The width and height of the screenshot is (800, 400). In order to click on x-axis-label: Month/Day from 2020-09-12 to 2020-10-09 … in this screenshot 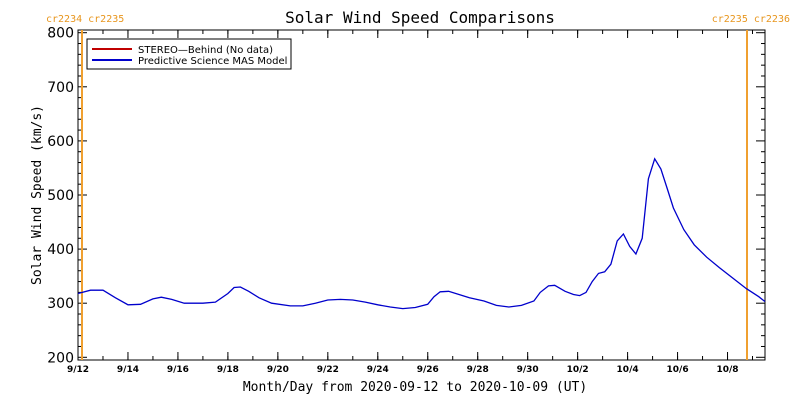, I will do `click(415, 387)`.